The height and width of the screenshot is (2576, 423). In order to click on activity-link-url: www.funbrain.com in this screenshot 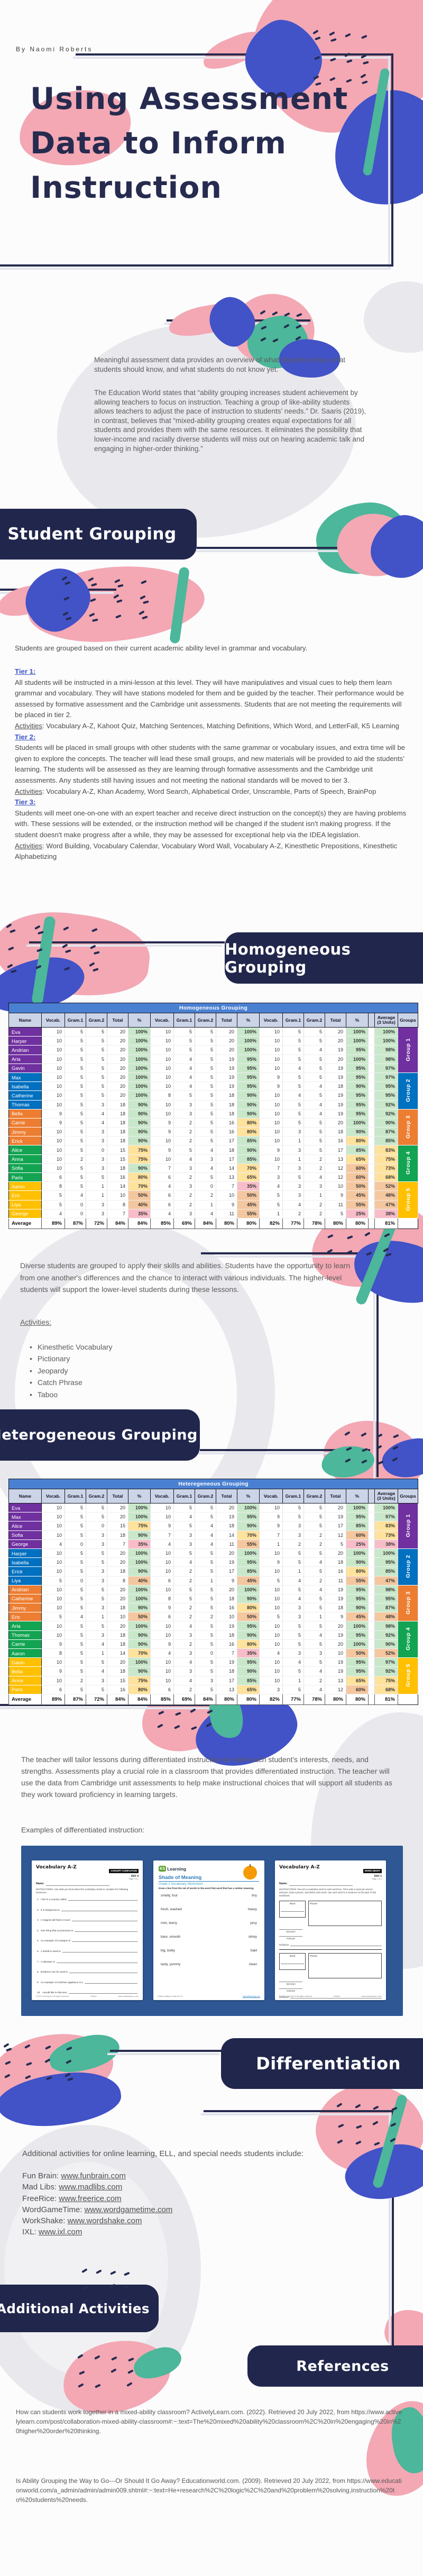, I will do `click(94, 2175)`.